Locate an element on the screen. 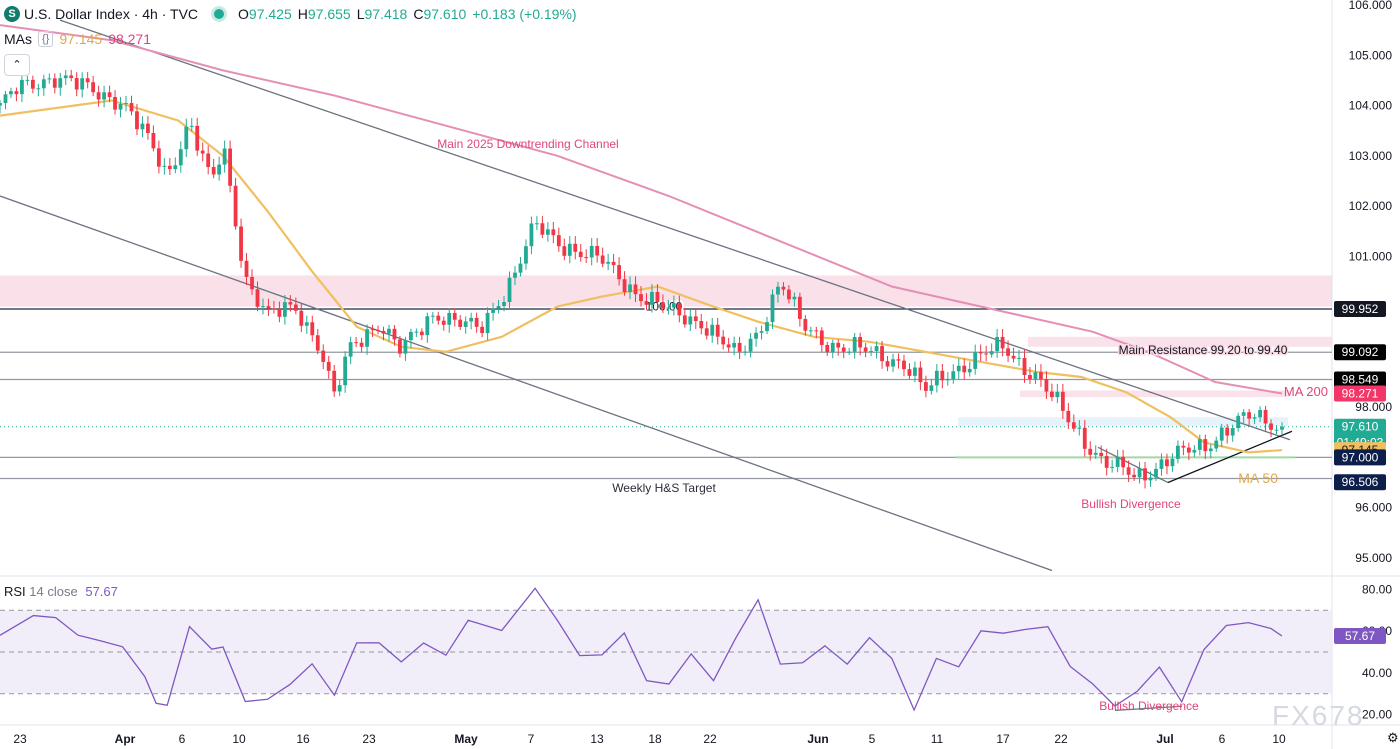 This screenshot has width=1400, height=749. annotation-weekly-target: Weekly H&S Target is located at coordinates (664, 488).